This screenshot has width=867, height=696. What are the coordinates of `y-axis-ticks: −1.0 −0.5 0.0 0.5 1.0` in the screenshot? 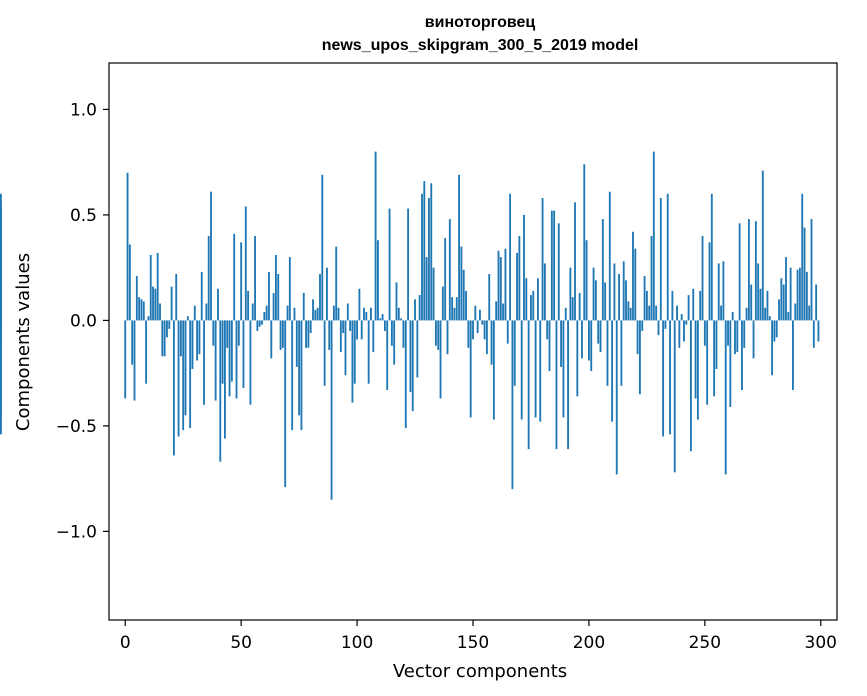 It's located at (82, 321).